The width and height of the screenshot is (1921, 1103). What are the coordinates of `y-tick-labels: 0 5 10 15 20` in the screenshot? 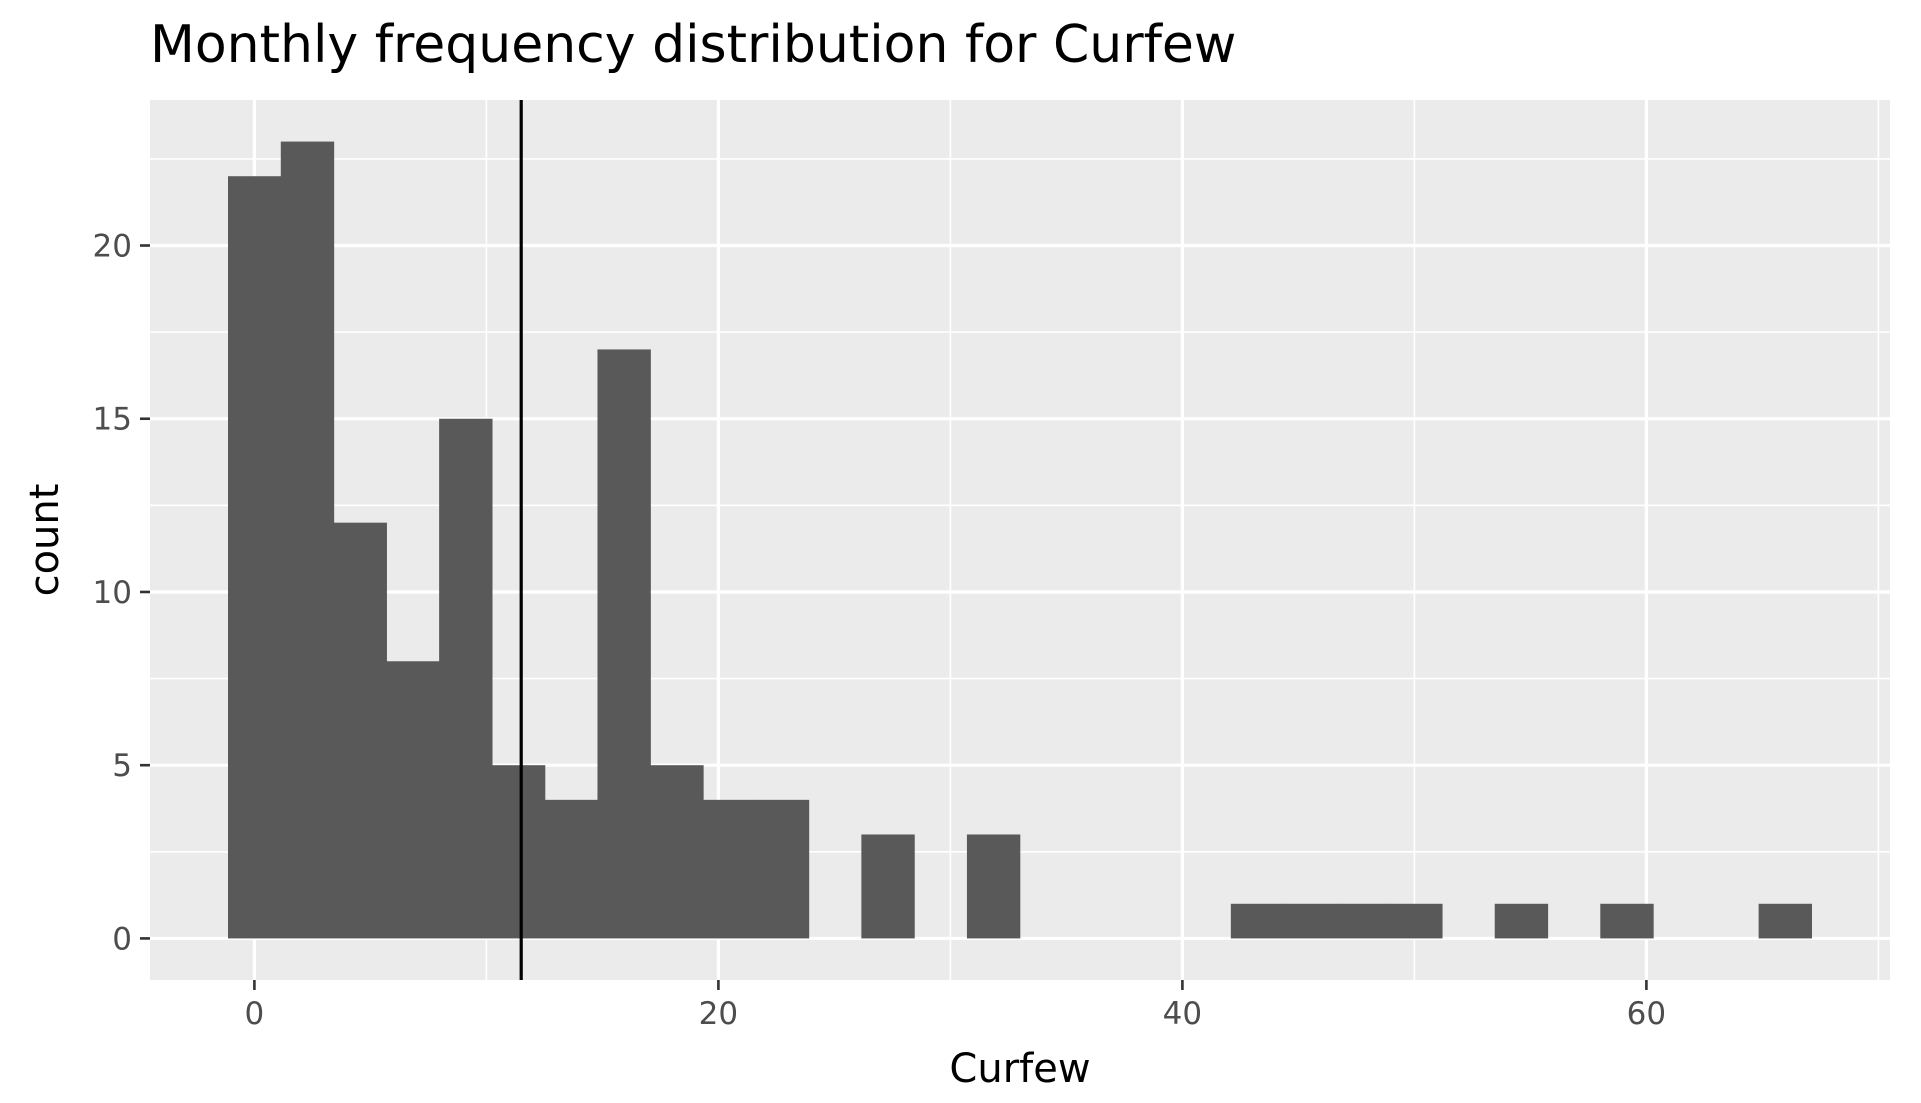 It's located at (112, 593).